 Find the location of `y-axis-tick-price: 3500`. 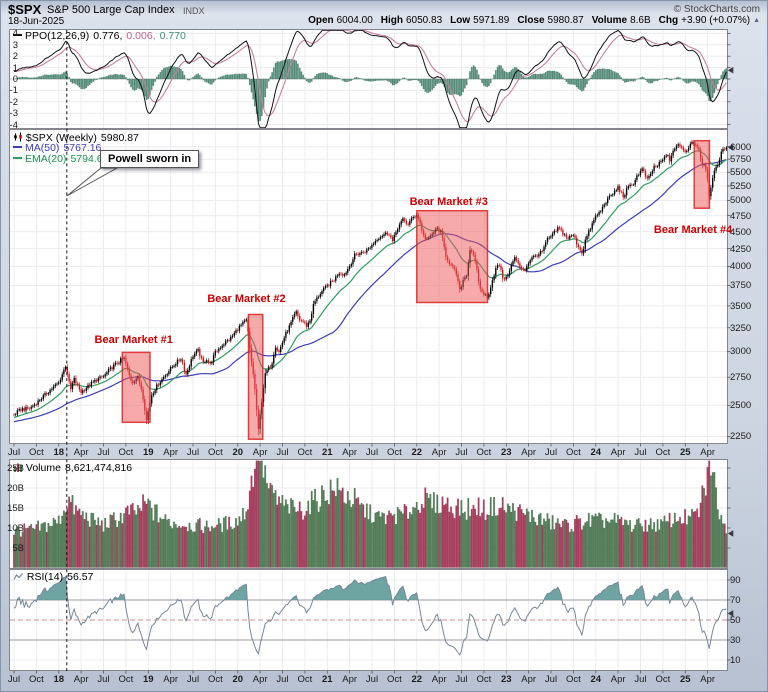

y-axis-tick-price: 3500 is located at coordinates (741, 306).